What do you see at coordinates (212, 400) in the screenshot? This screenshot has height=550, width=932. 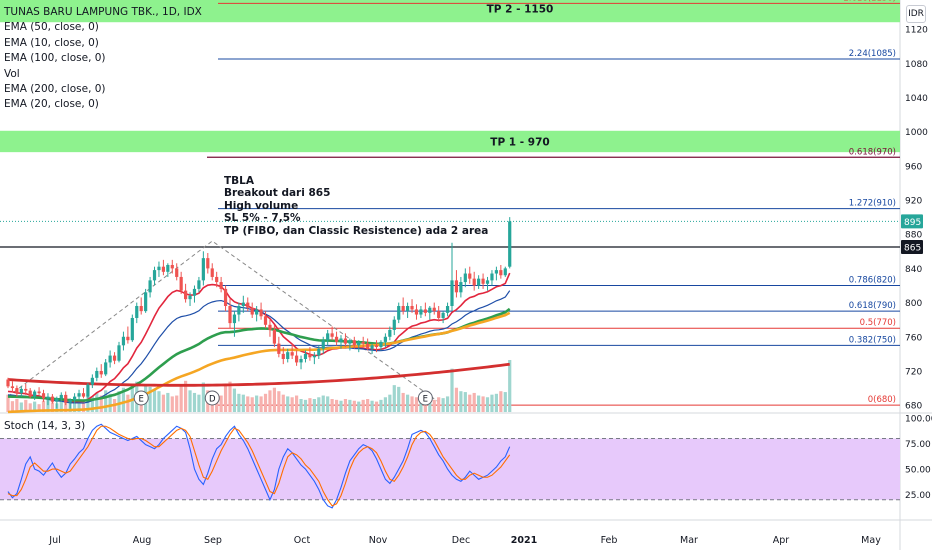 I see `event-marker-label: D` at bounding box center [212, 400].